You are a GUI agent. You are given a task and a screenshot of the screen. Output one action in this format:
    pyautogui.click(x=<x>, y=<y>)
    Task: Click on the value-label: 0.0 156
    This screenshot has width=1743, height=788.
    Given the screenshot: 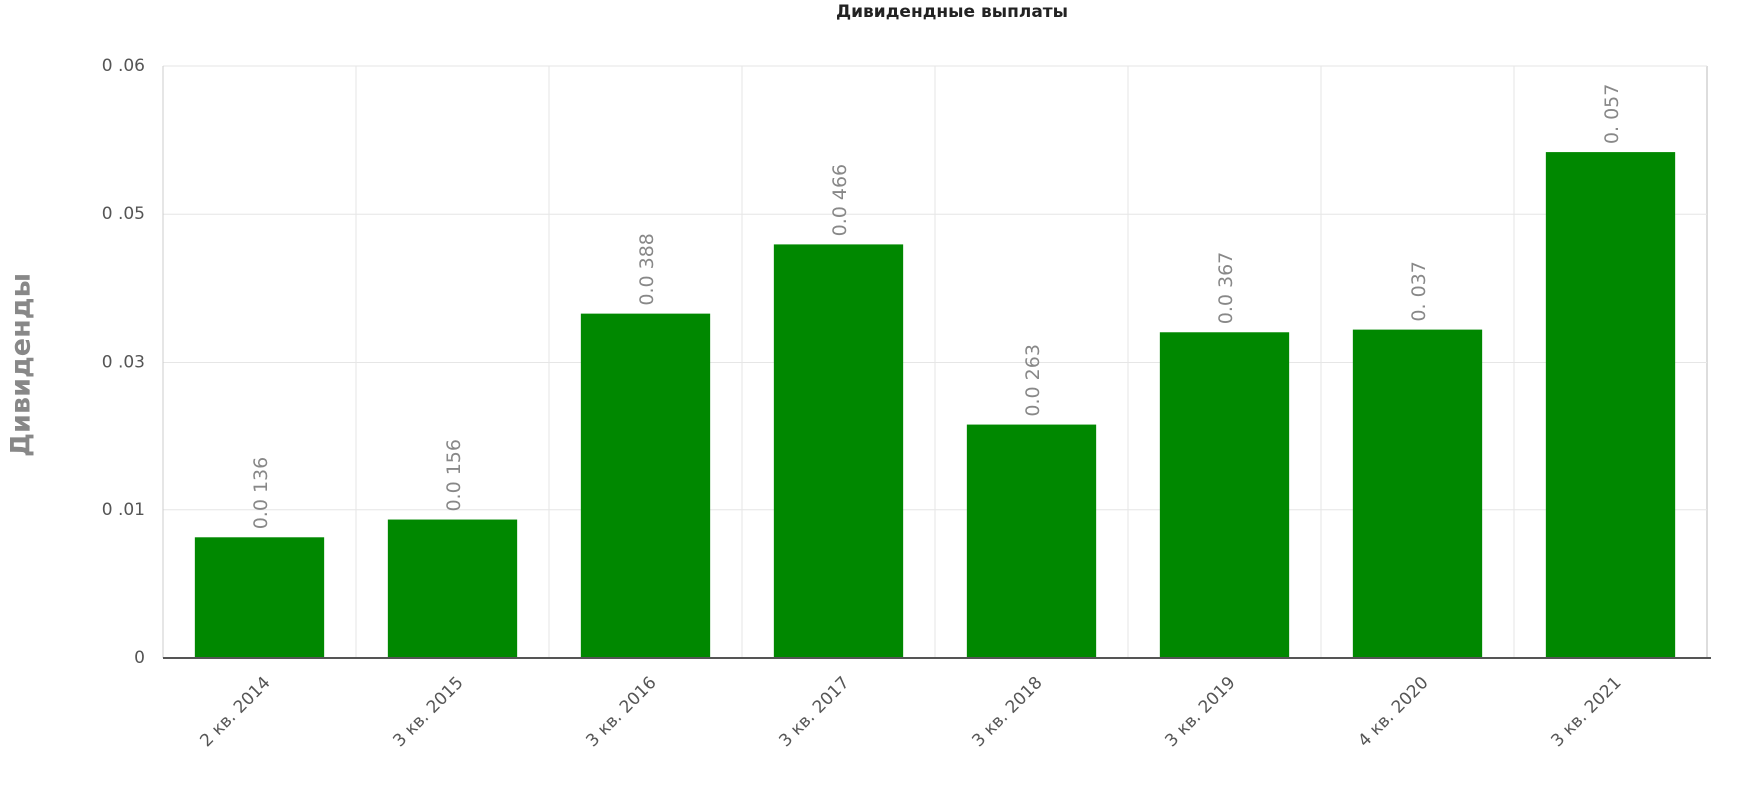 What is the action you would take?
    pyautogui.click(x=454, y=475)
    